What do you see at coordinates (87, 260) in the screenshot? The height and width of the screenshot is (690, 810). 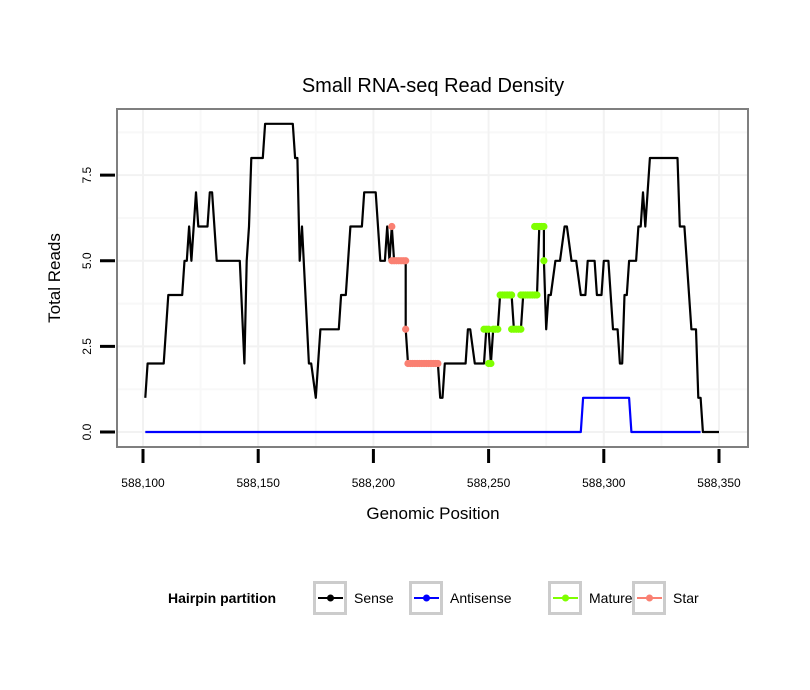 I see `y-tick-label: 5.0` at bounding box center [87, 260].